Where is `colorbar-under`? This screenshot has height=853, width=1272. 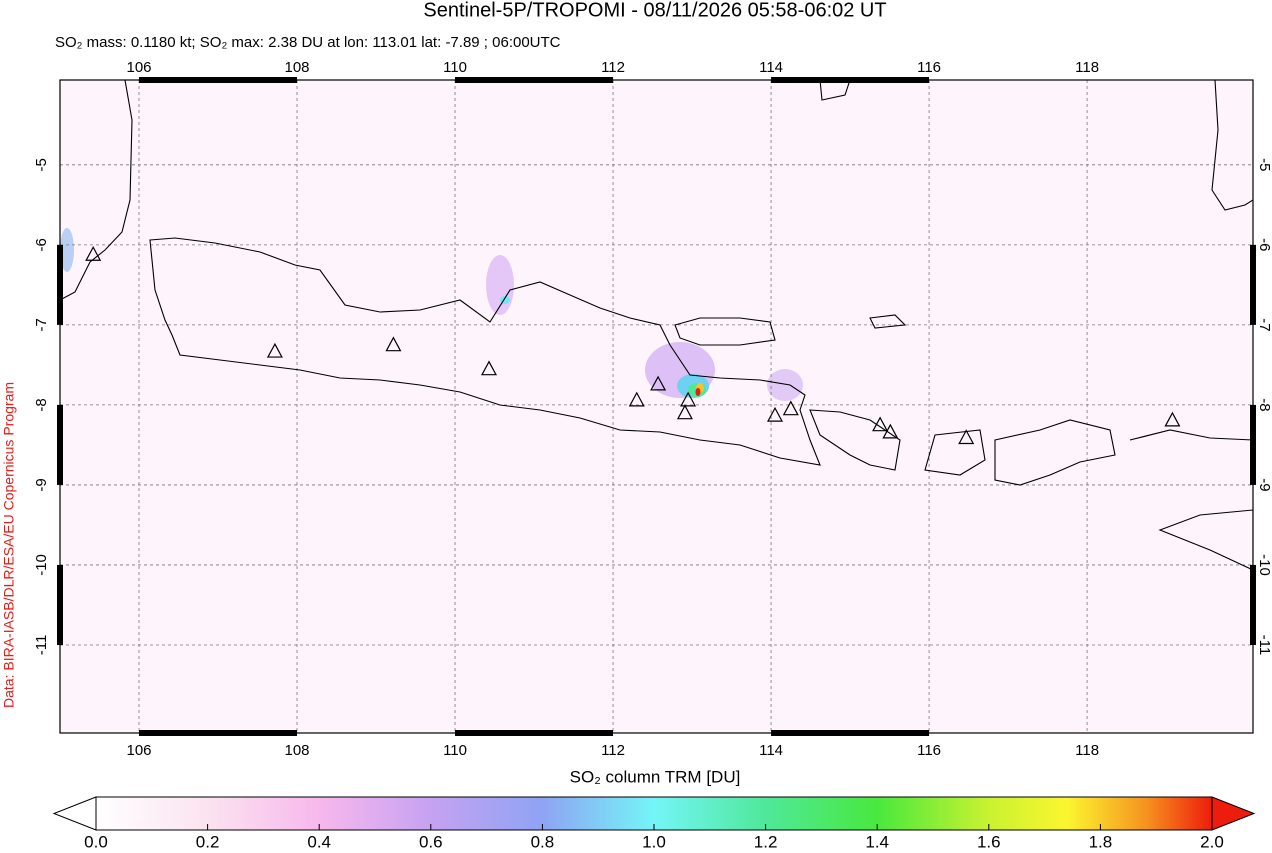 colorbar-under is located at coordinates (74, 813).